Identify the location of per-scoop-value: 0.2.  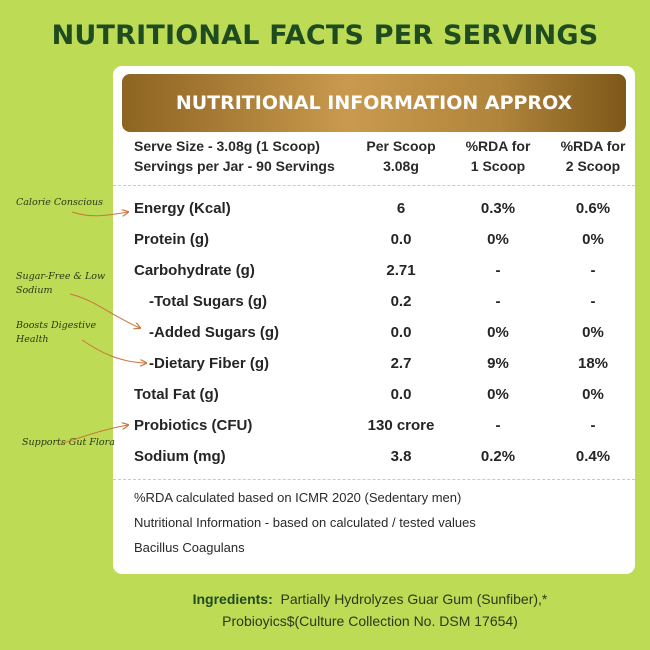
(401, 301).